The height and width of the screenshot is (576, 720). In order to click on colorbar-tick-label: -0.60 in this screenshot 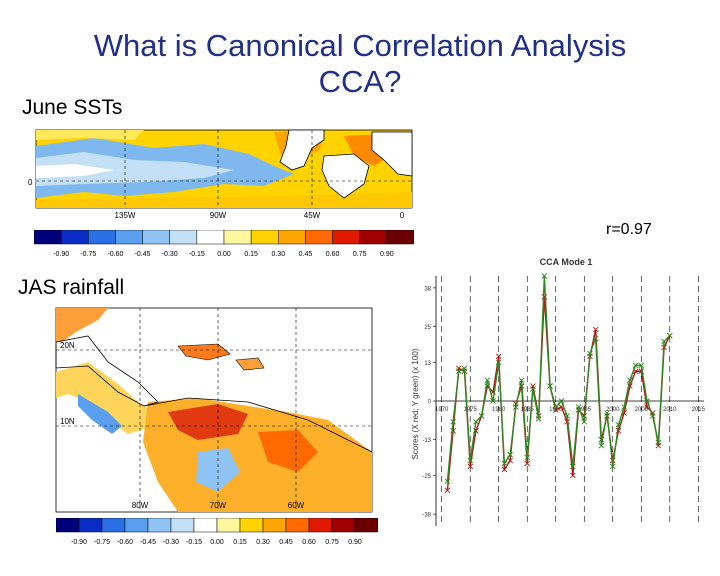, I will do `click(115, 254)`.